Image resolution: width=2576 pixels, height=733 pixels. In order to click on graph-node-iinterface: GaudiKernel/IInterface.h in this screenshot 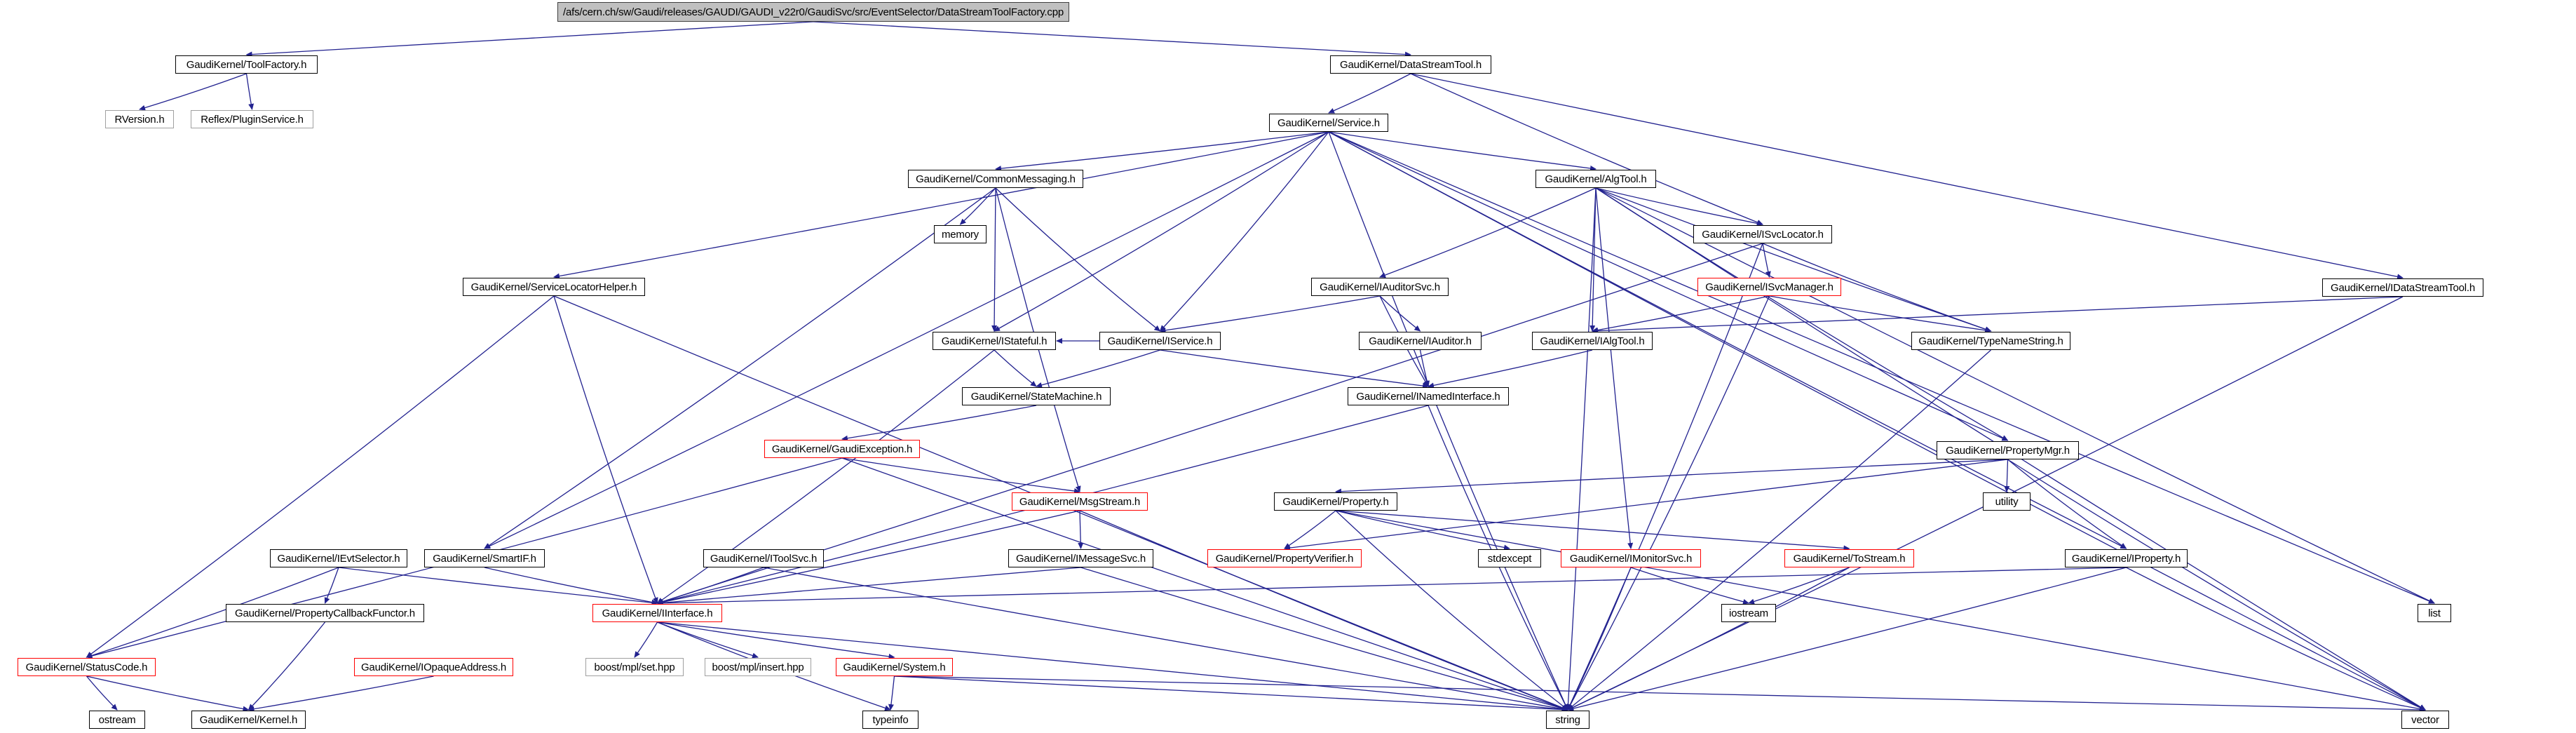, I will do `click(657, 613)`.